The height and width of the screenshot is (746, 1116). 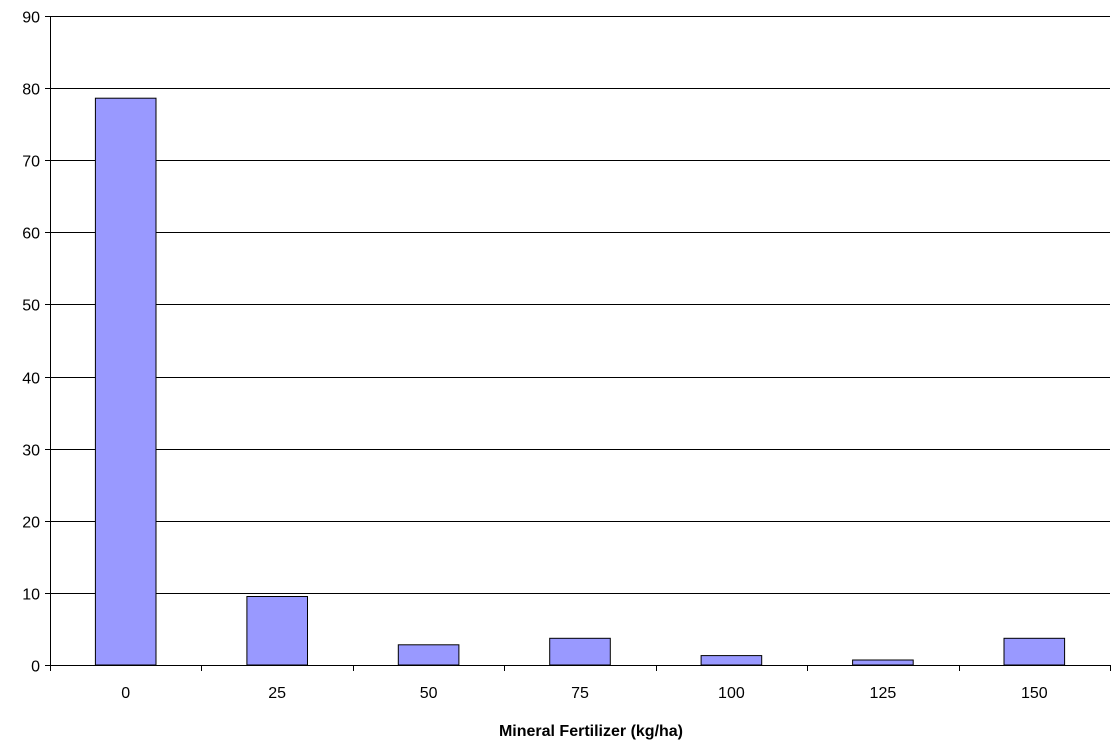 I want to click on y-tick-label: 80, so click(x=31, y=90).